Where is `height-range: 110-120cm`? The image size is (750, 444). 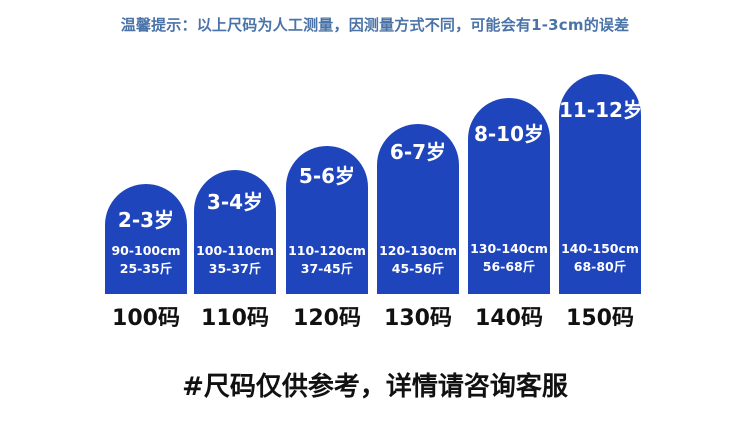 height-range: 110-120cm is located at coordinates (327, 250).